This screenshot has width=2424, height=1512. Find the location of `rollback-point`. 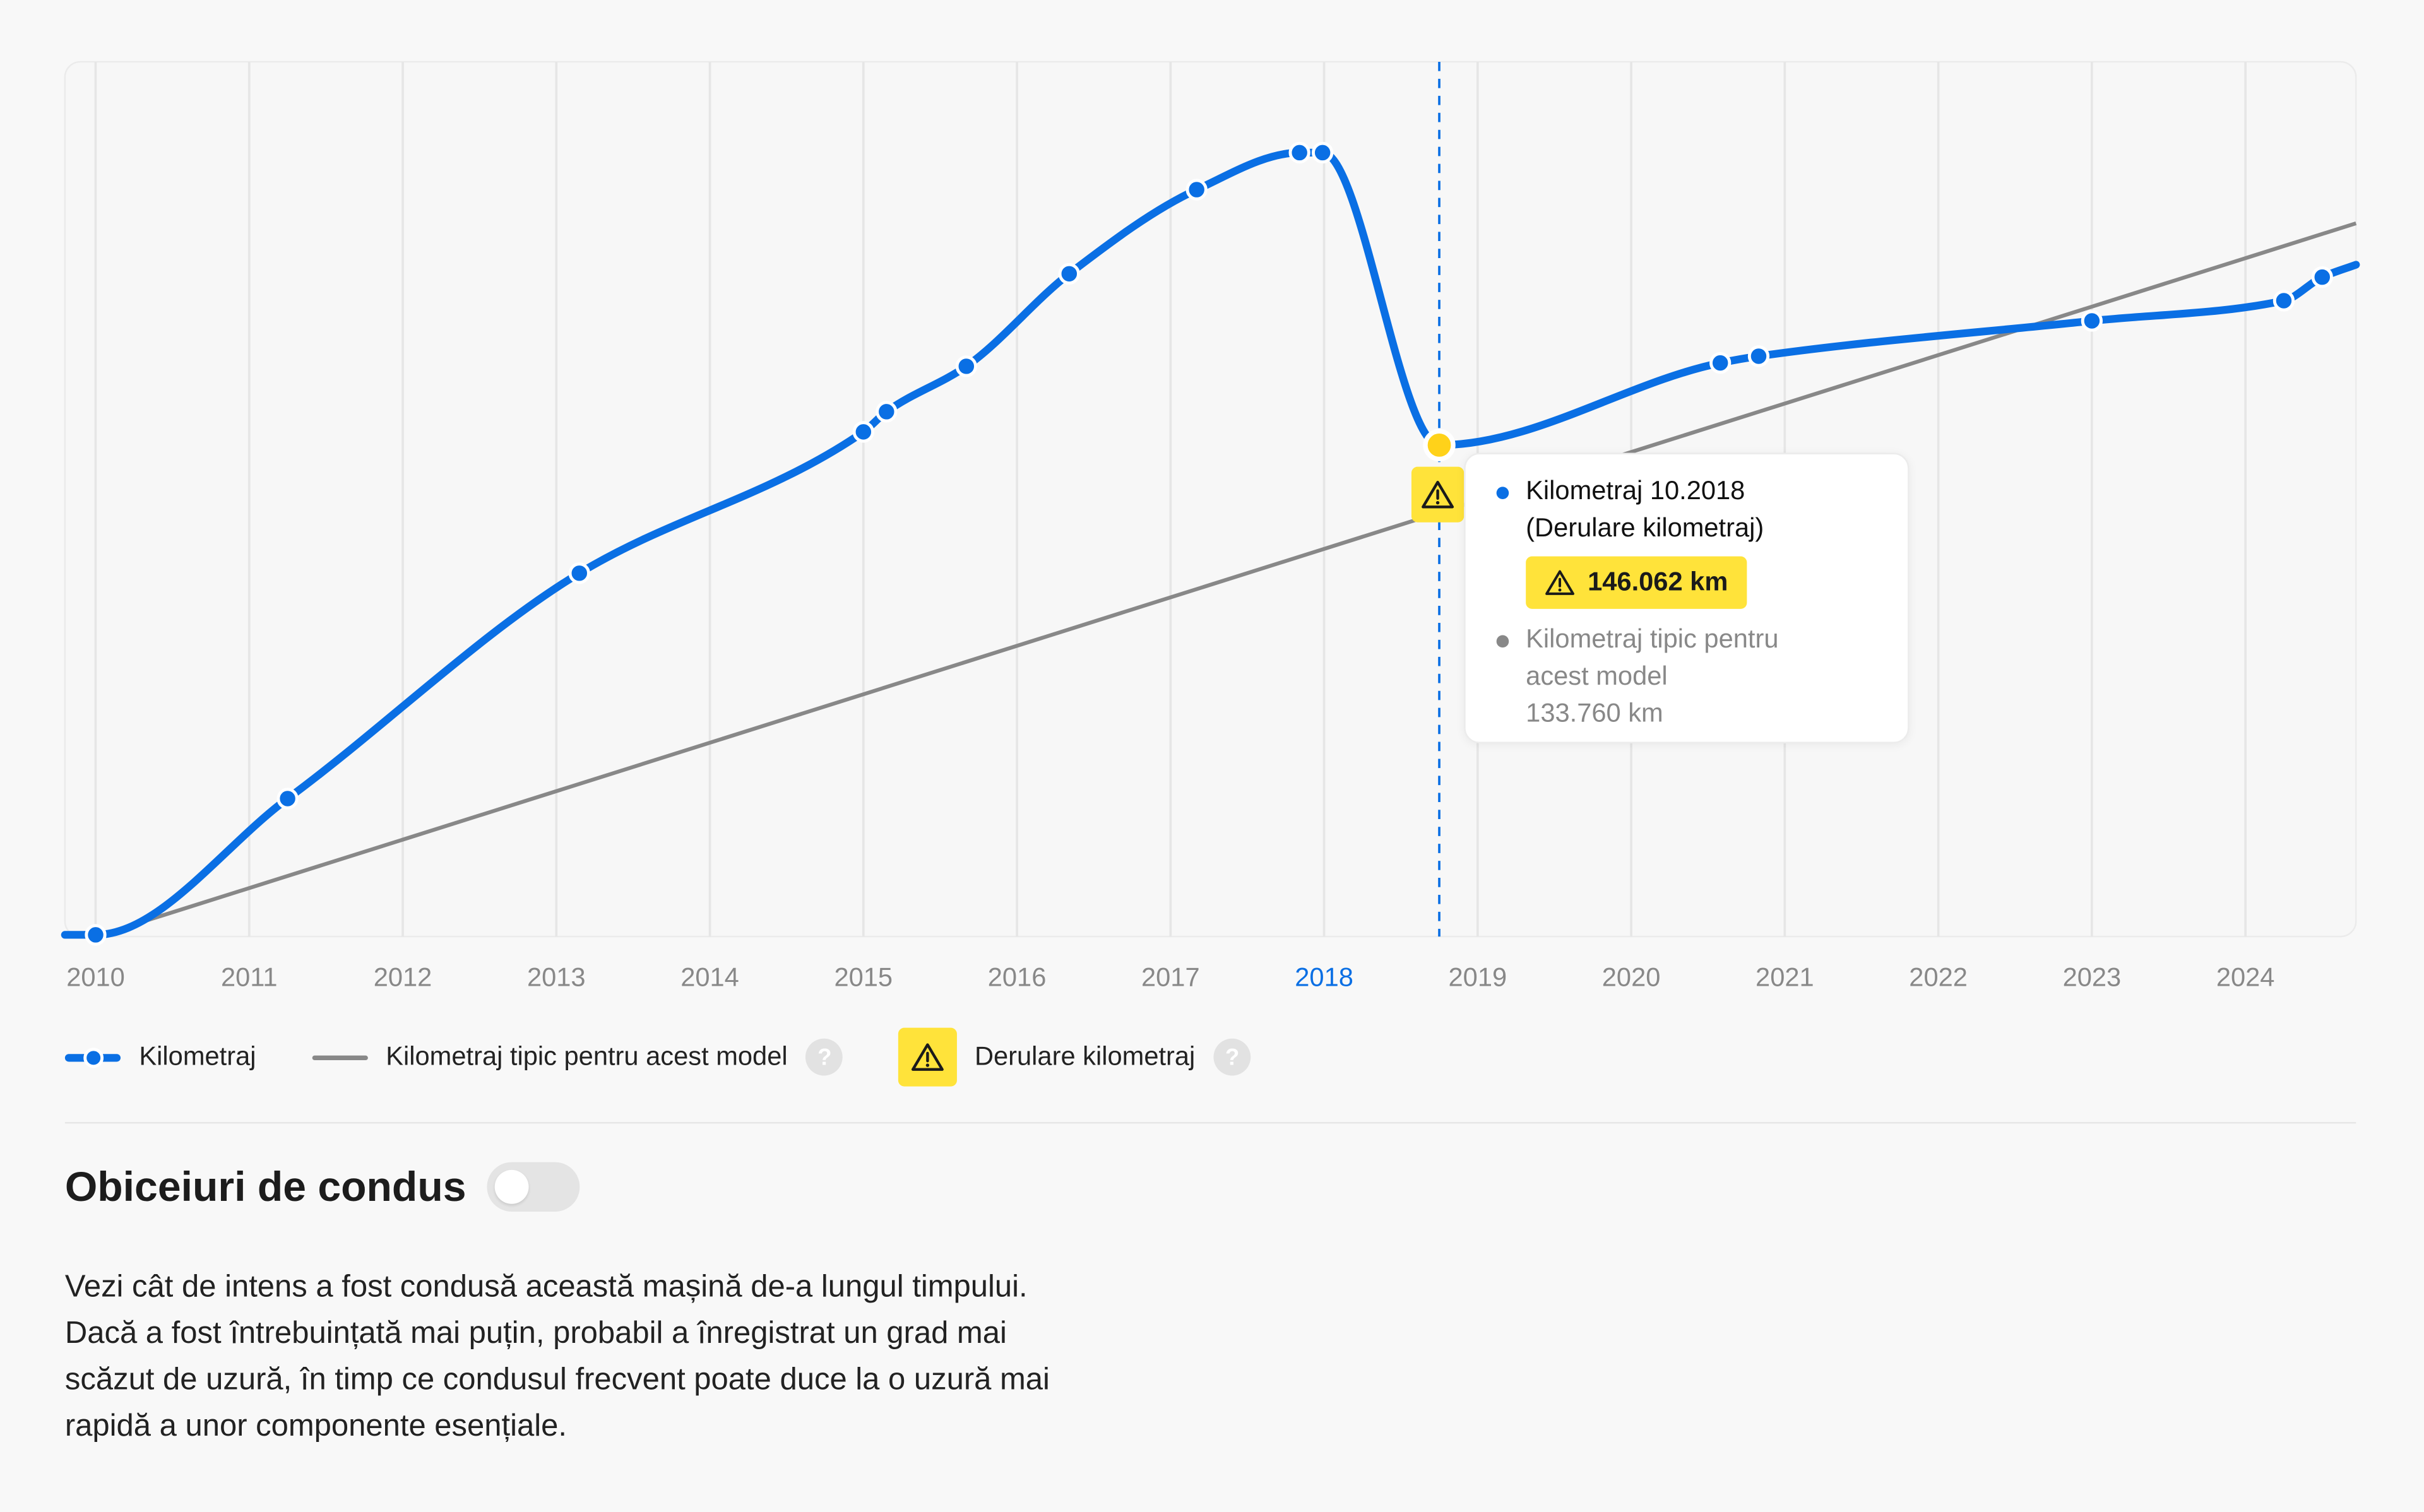

rollback-point is located at coordinates (1439, 445).